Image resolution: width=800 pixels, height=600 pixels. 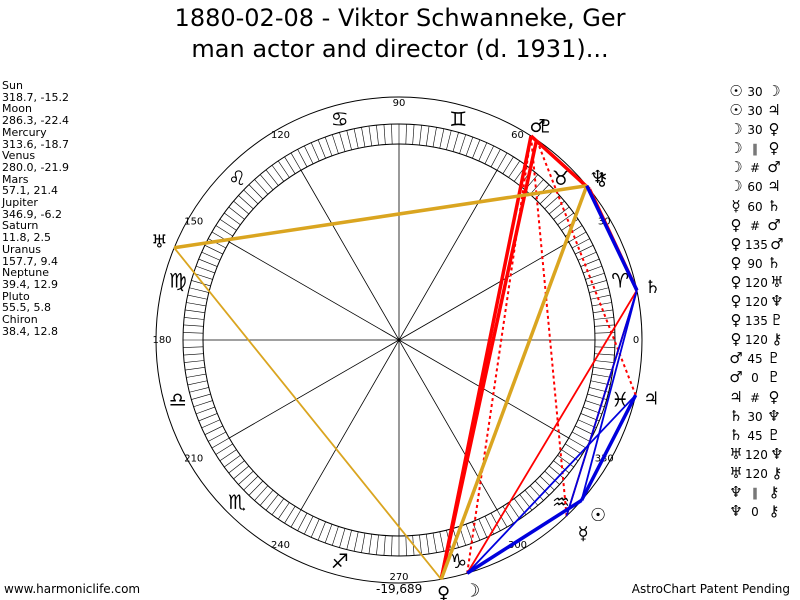 What do you see at coordinates (517, 135) in the screenshot?
I see `degree-label: 60` at bounding box center [517, 135].